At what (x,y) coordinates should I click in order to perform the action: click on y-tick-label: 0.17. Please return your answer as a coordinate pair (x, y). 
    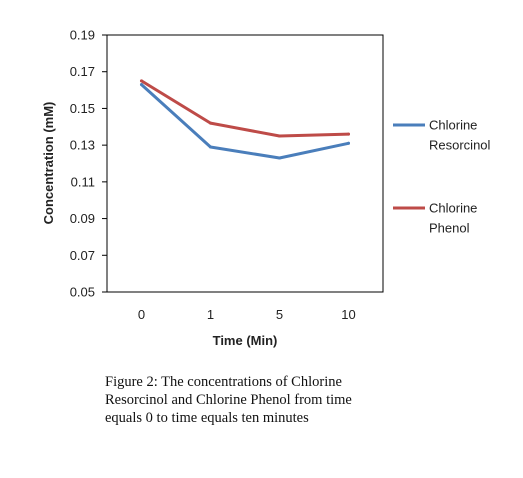
    Looking at the image, I should click on (82, 71).